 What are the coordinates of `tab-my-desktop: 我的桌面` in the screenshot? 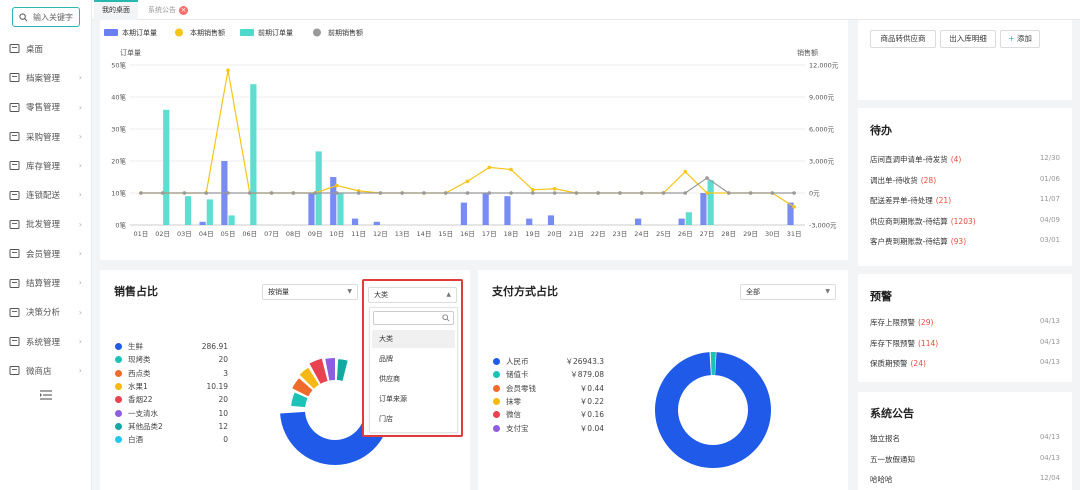 It's located at (116, 10).